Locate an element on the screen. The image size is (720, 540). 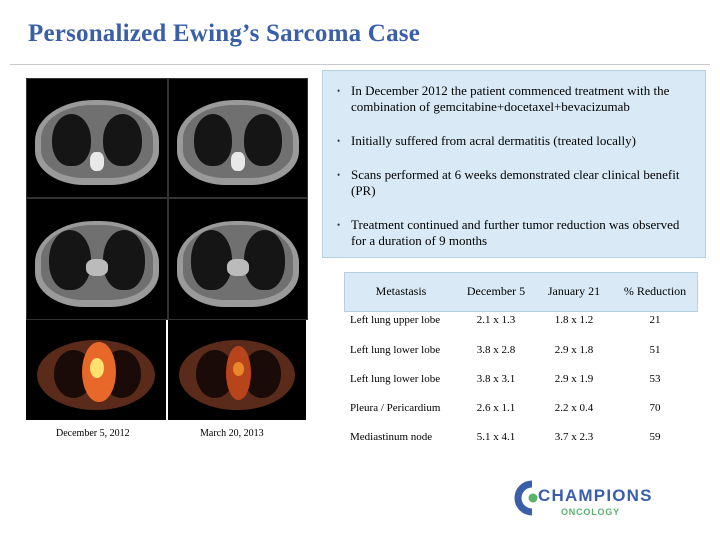
scan-caption-right: March 20, 2013 is located at coordinates (232, 433).